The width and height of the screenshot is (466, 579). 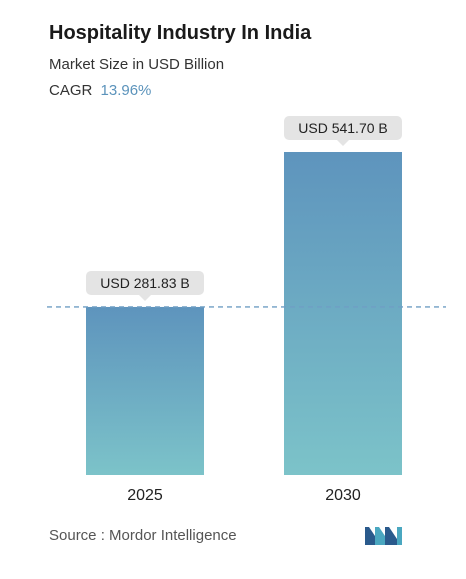 What do you see at coordinates (383, 536) in the screenshot?
I see `mordor-intelligence-logo-icon` at bounding box center [383, 536].